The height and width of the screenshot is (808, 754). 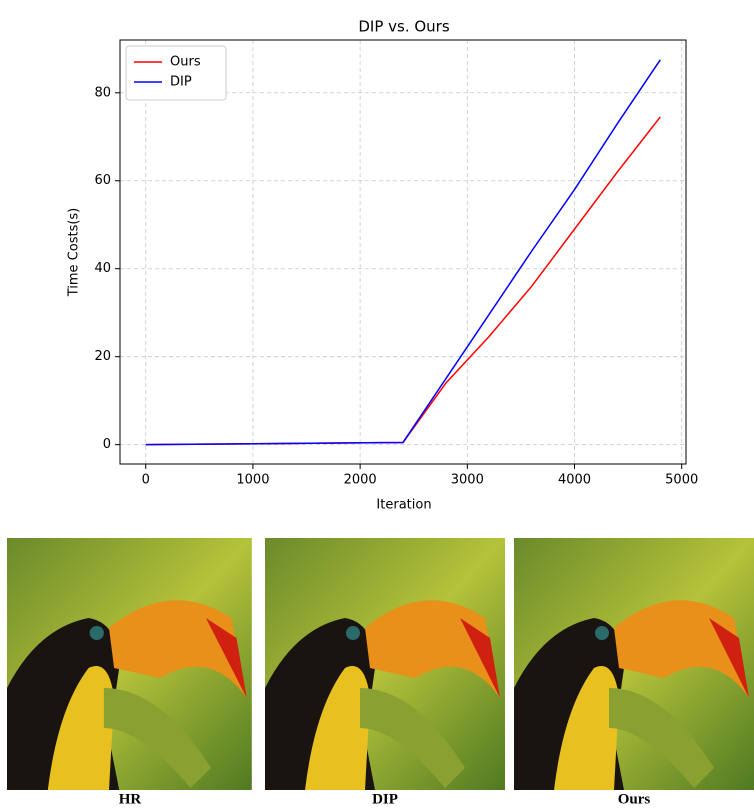 What do you see at coordinates (107, 444) in the screenshot?
I see `y-tick-label: 0` at bounding box center [107, 444].